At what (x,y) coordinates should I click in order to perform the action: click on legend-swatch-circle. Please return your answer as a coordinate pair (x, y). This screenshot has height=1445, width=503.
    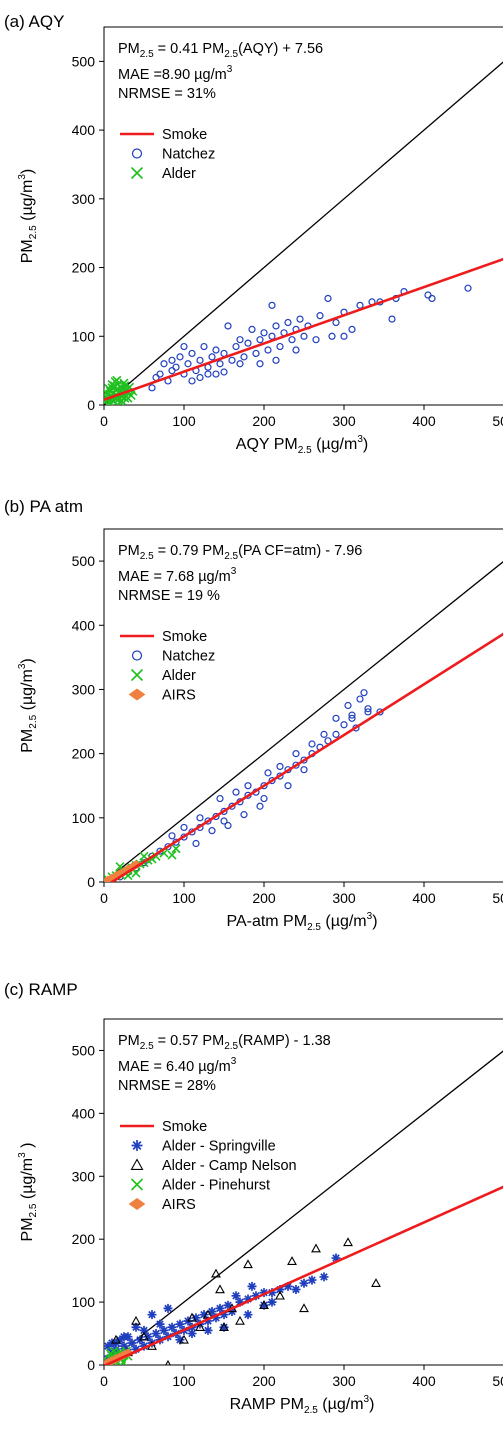
    Looking at the image, I should click on (137, 655).